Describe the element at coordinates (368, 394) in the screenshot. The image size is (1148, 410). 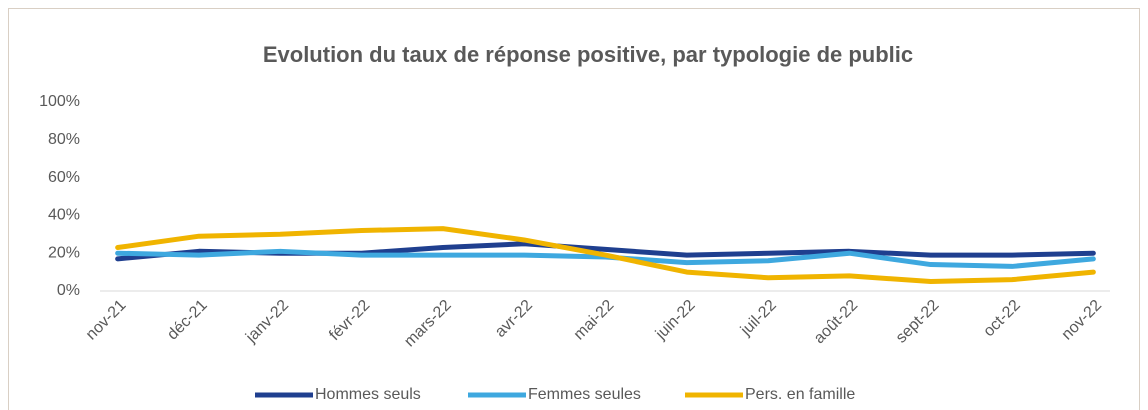
I see `legend-label: Hommes seuls` at that location.